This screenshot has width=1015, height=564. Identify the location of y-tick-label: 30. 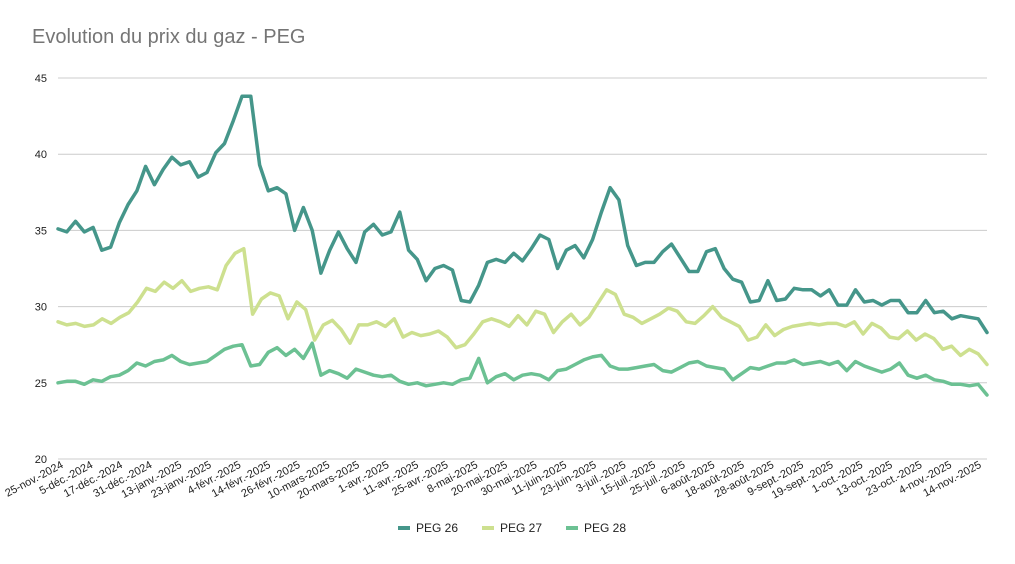
(41, 308).